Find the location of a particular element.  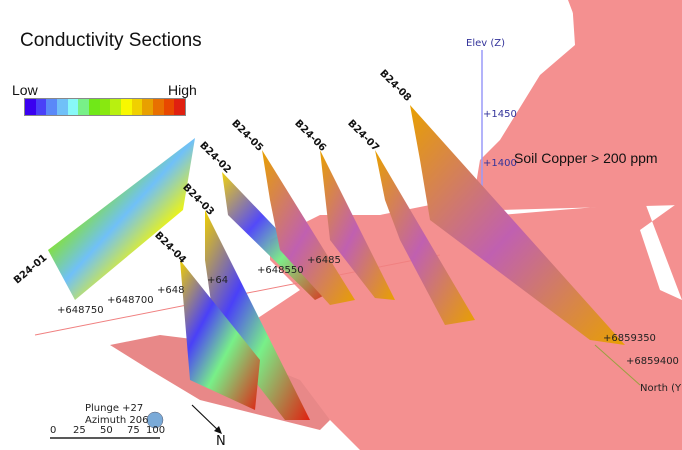

azimuth-readout: Azimuth 206 is located at coordinates (117, 420).